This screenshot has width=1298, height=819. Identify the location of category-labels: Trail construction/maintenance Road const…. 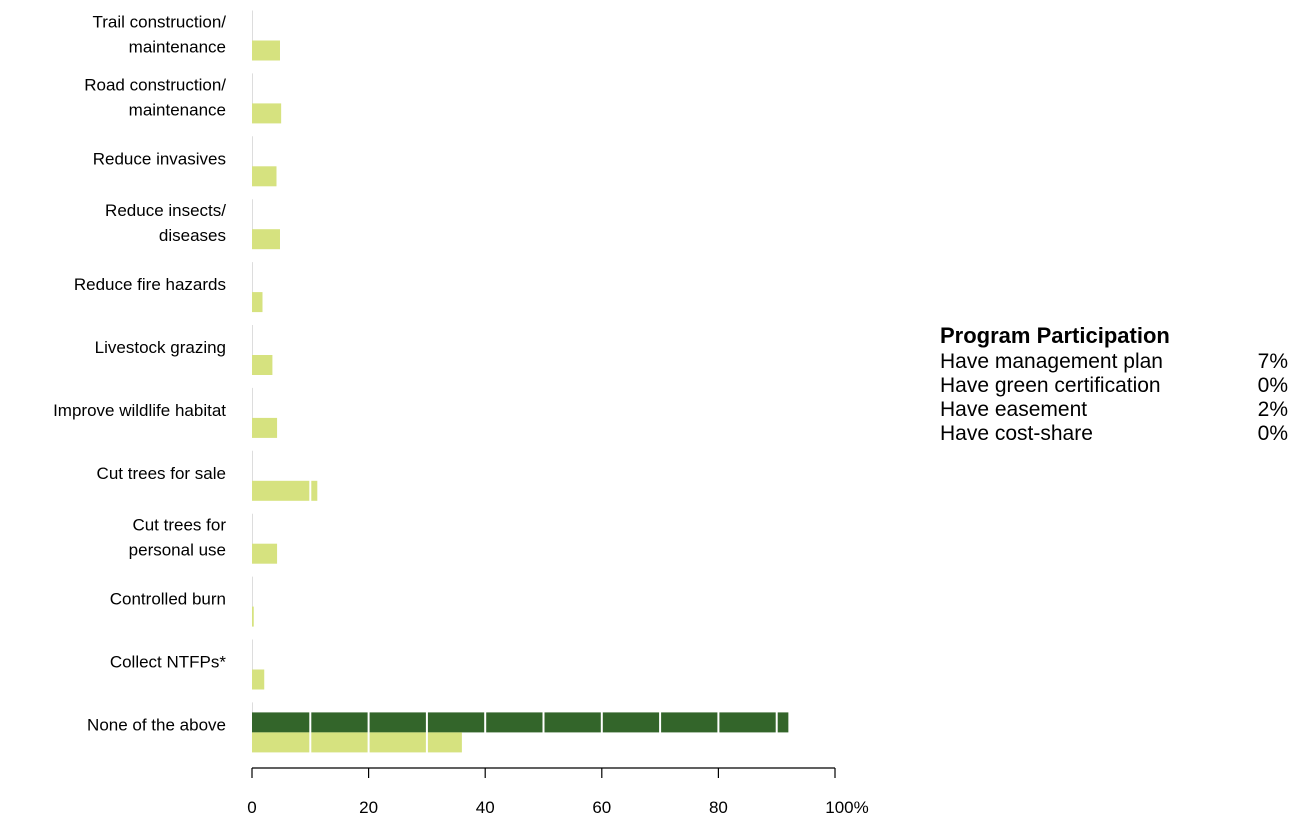
(139, 374).